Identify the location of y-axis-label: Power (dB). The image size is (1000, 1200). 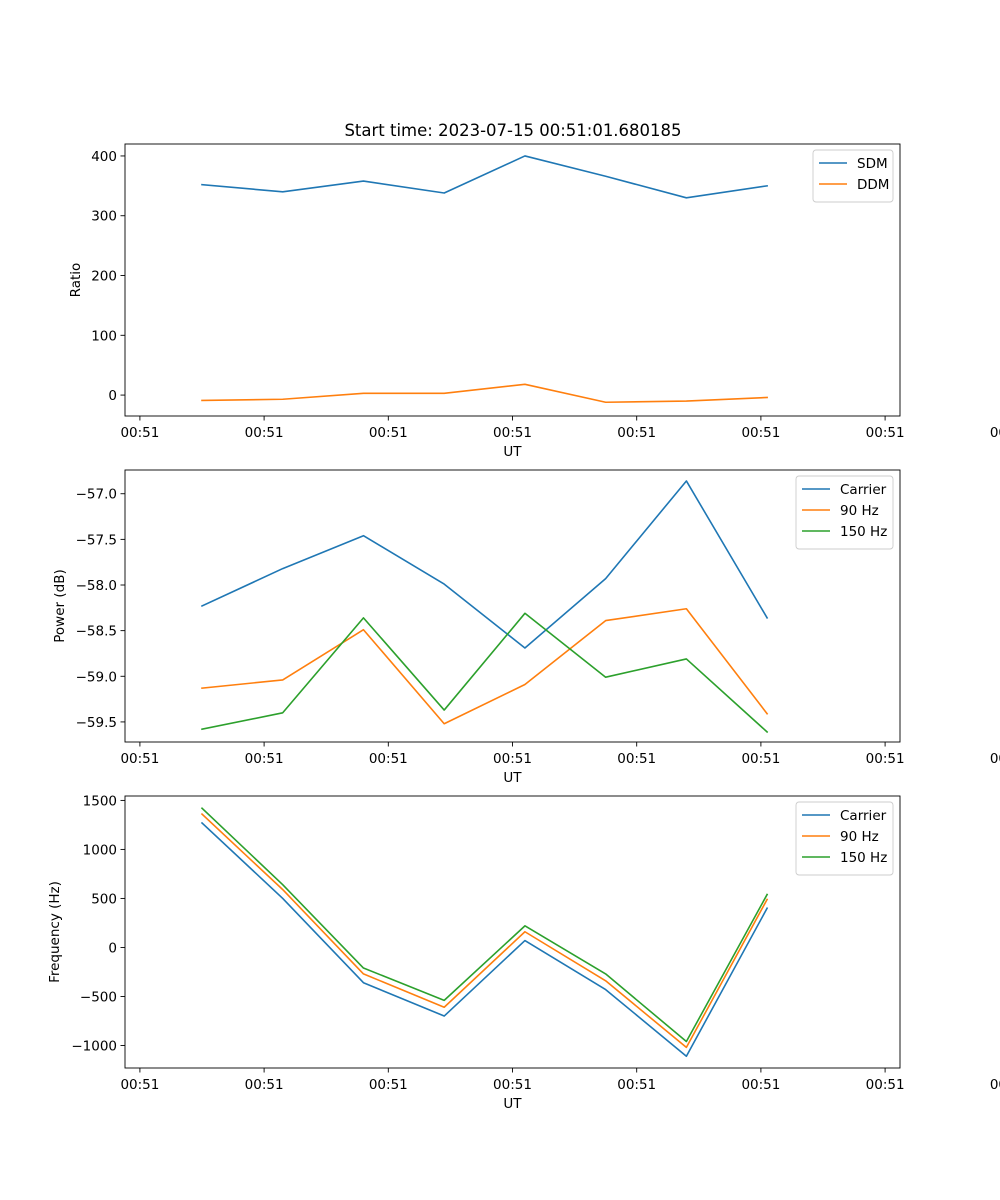
(60, 605).